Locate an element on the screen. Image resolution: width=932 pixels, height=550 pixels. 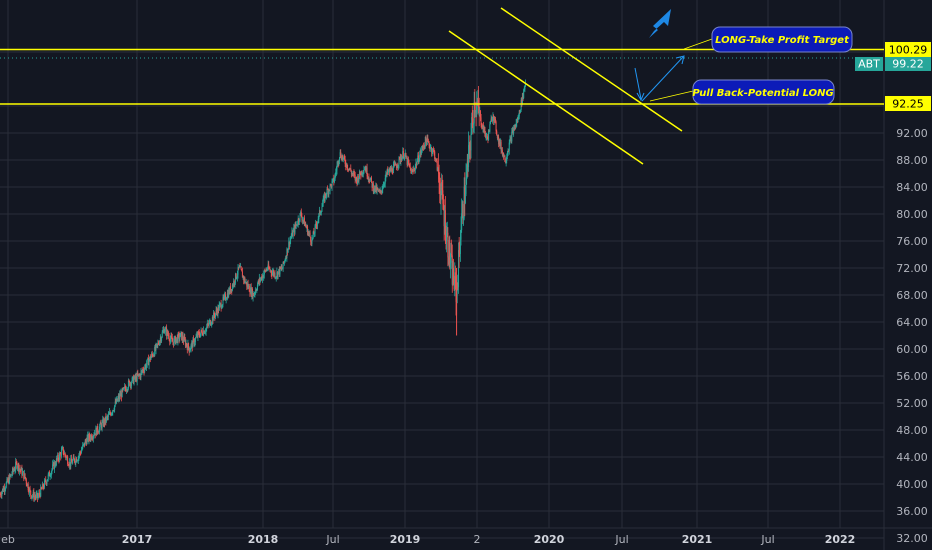
level-label-lower-text: 92.25 is located at coordinates (908, 104).